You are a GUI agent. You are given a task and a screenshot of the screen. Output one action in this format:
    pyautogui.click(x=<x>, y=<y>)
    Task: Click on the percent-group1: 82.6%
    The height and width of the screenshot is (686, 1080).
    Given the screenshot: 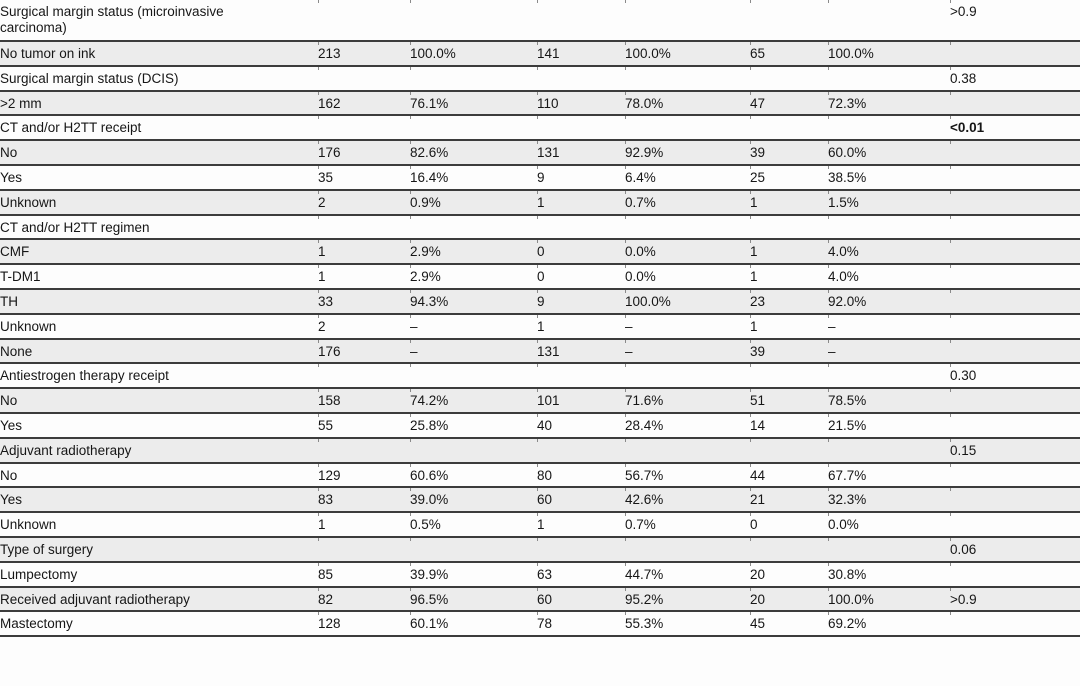 What is the action you would take?
    pyautogui.click(x=473, y=152)
    